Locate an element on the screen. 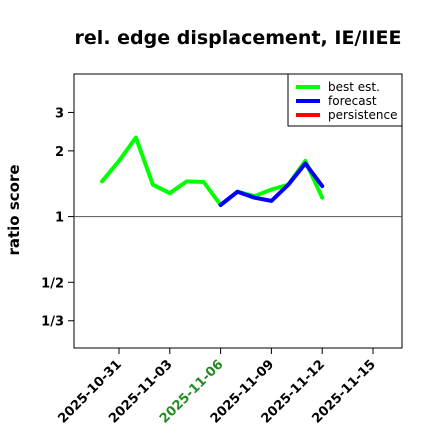 The height and width of the screenshot is (440, 440). y-tick-label: 1/2 is located at coordinates (52, 283).